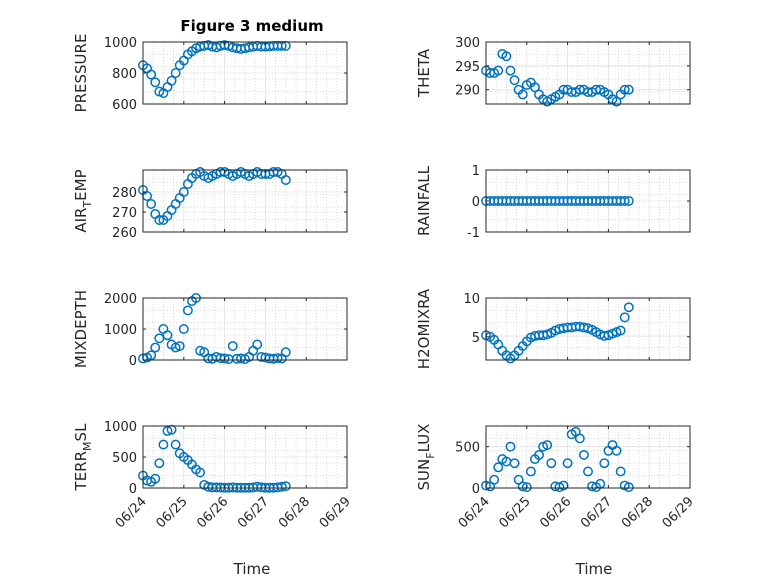 This screenshot has height=583, width=778. Describe the element at coordinates (83, 457) in the screenshot. I see `y-axis-label: TERRMSL` at that location.